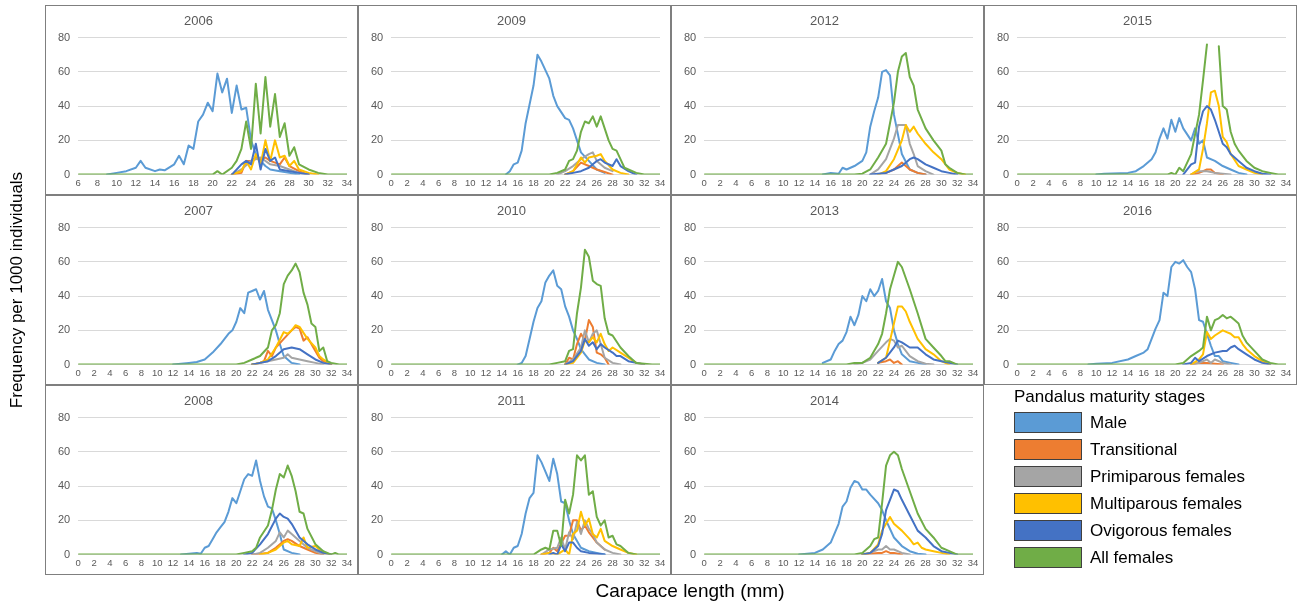  Describe the element at coordinates (824, 21) in the screenshot. I see `chart-title: 2012` at that location.